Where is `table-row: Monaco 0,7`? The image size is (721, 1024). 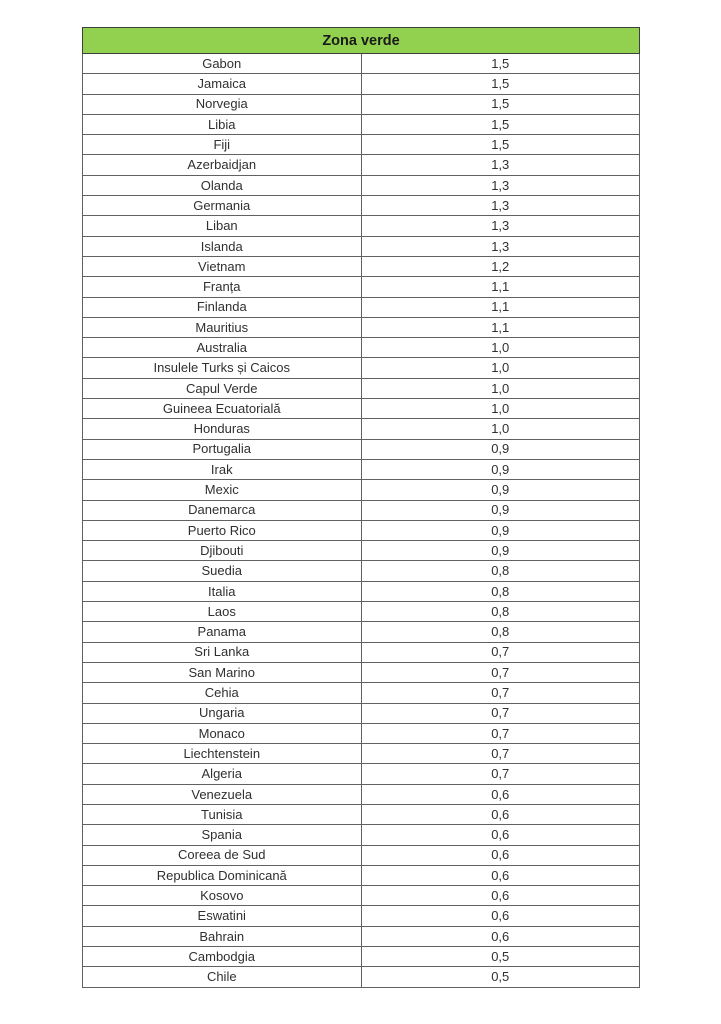
table-row: Monaco 0,7 is located at coordinates (361, 733).